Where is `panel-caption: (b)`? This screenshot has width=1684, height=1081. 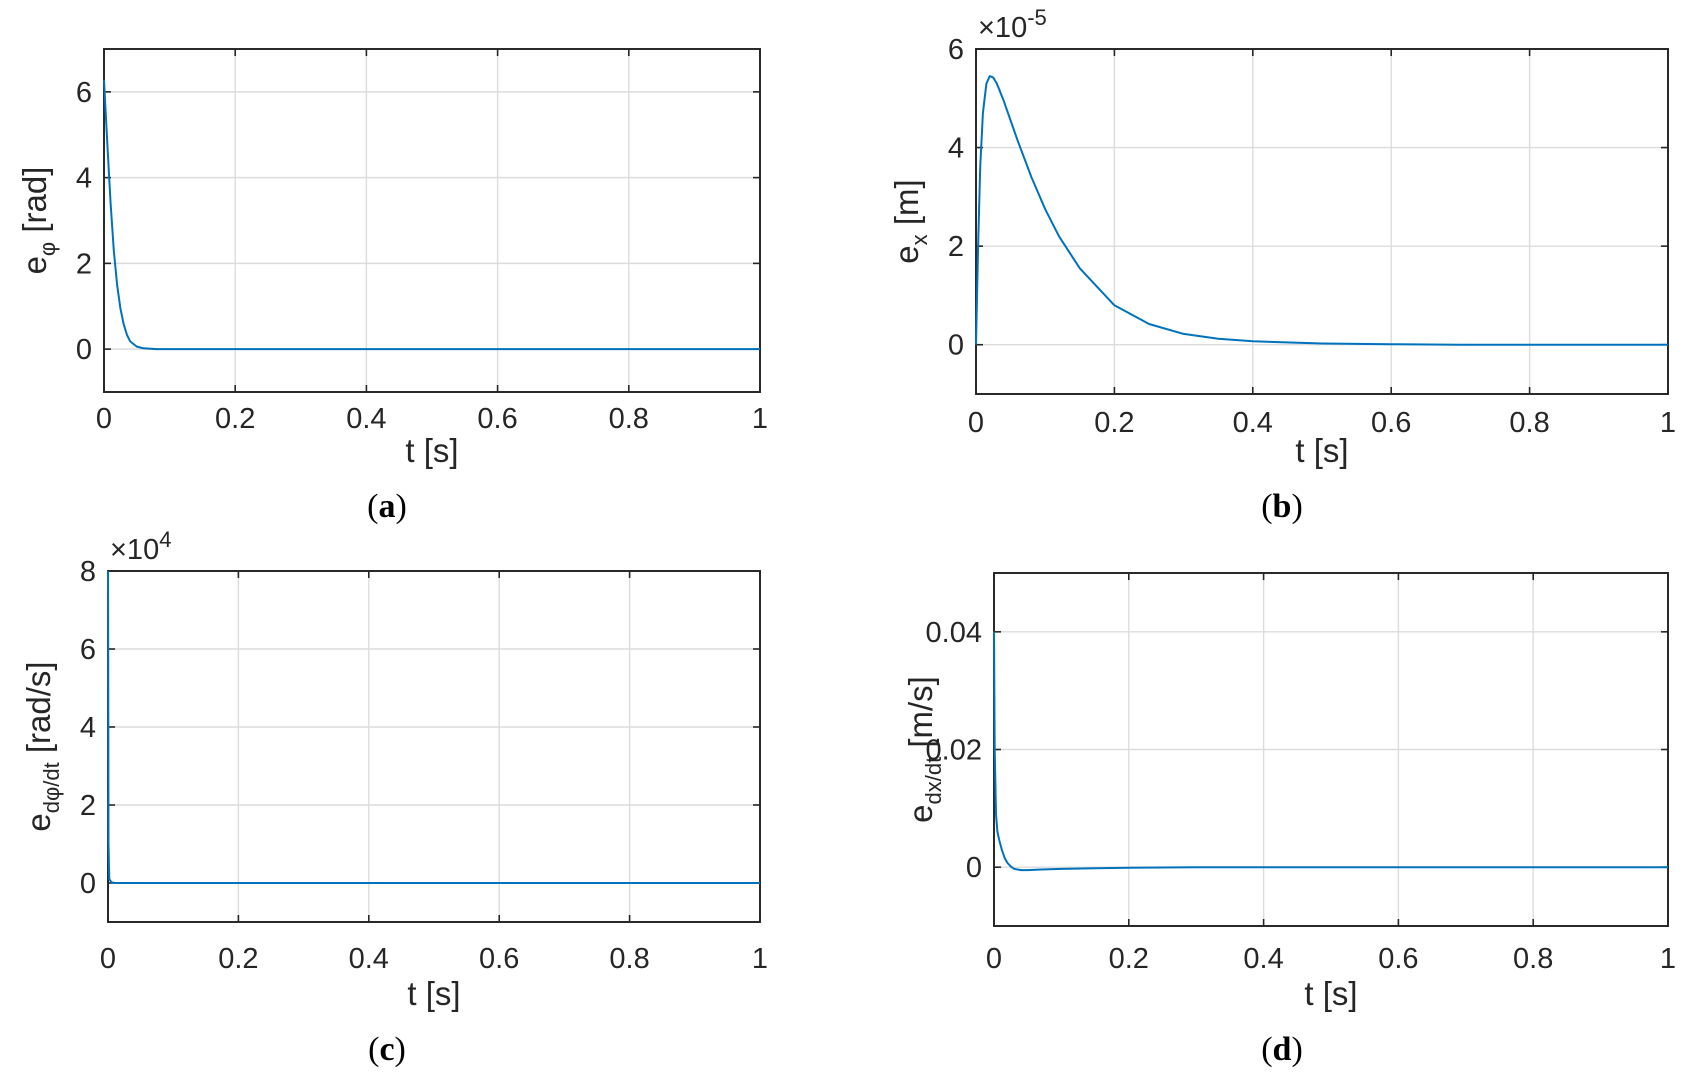 panel-caption: (b) is located at coordinates (1282, 506).